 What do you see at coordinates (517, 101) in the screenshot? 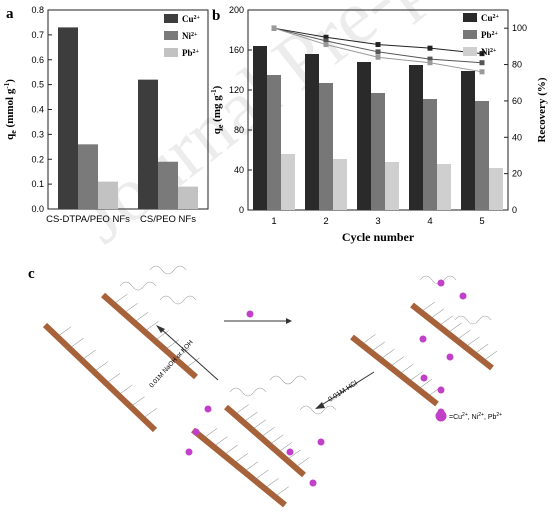
I see `panel-b-y2tick-label: 60` at bounding box center [517, 101].